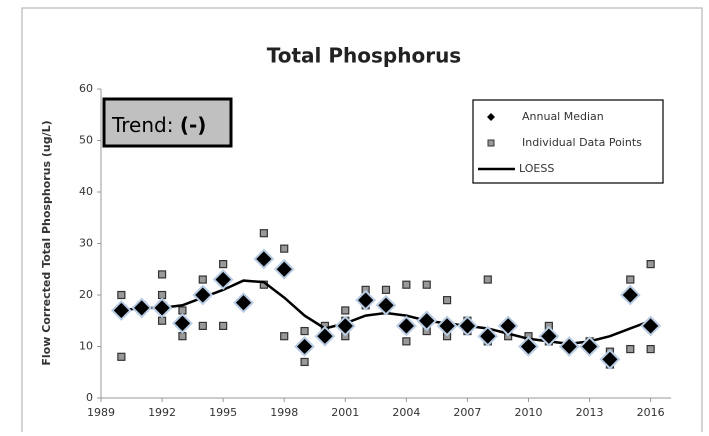 The image size is (709, 436). I want to click on x-tick-label: 1998, so click(284, 412).